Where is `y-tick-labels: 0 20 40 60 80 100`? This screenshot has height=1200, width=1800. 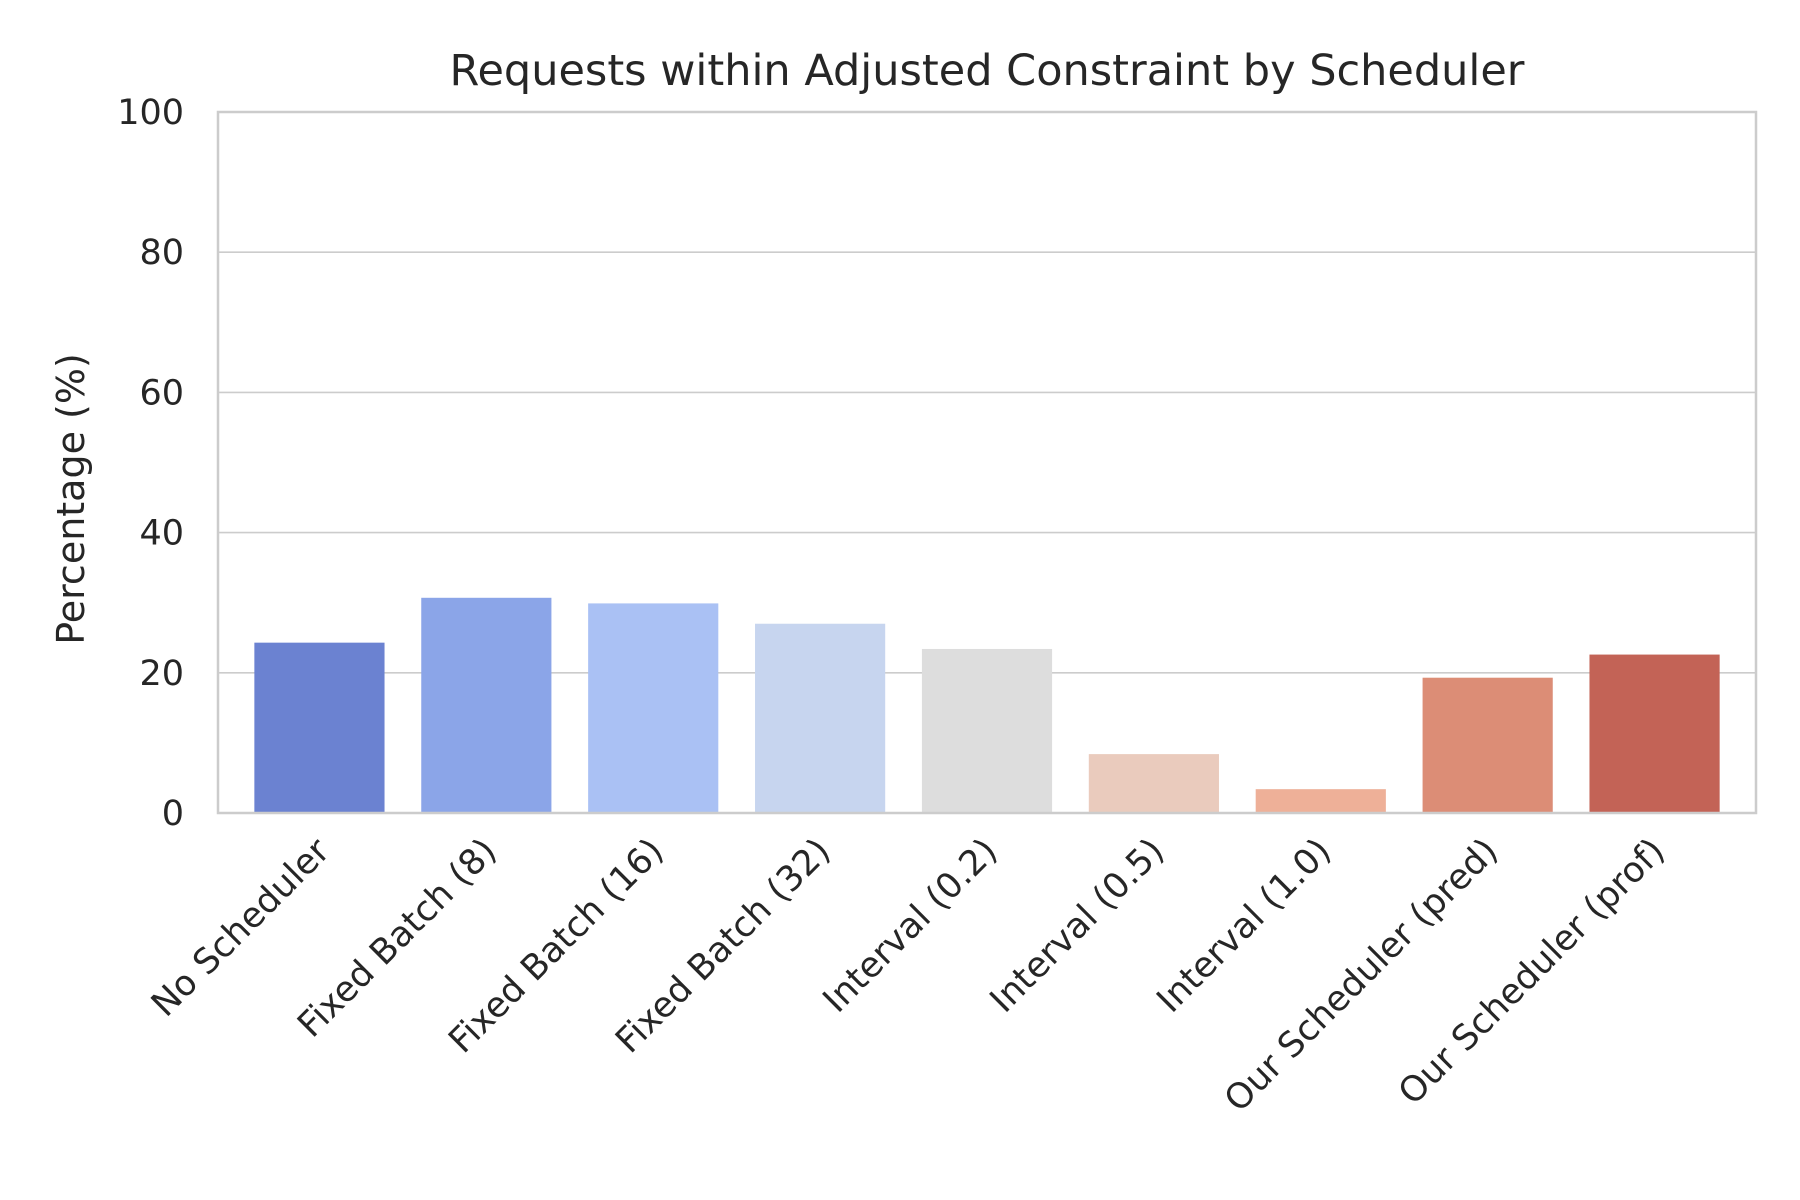
y-tick-labels: 0 20 40 60 80 100 is located at coordinates (150, 463).